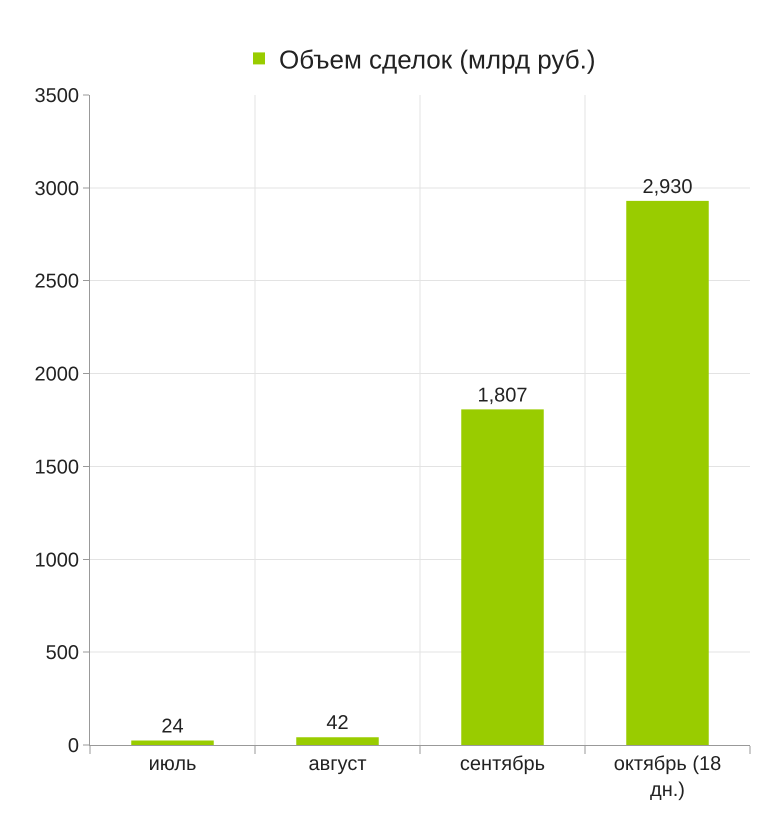 This screenshot has width=770, height=825. Describe the element at coordinates (668, 777) in the screenshot. I see `x-tick-label: октябрь (18 дн.)` at that location.